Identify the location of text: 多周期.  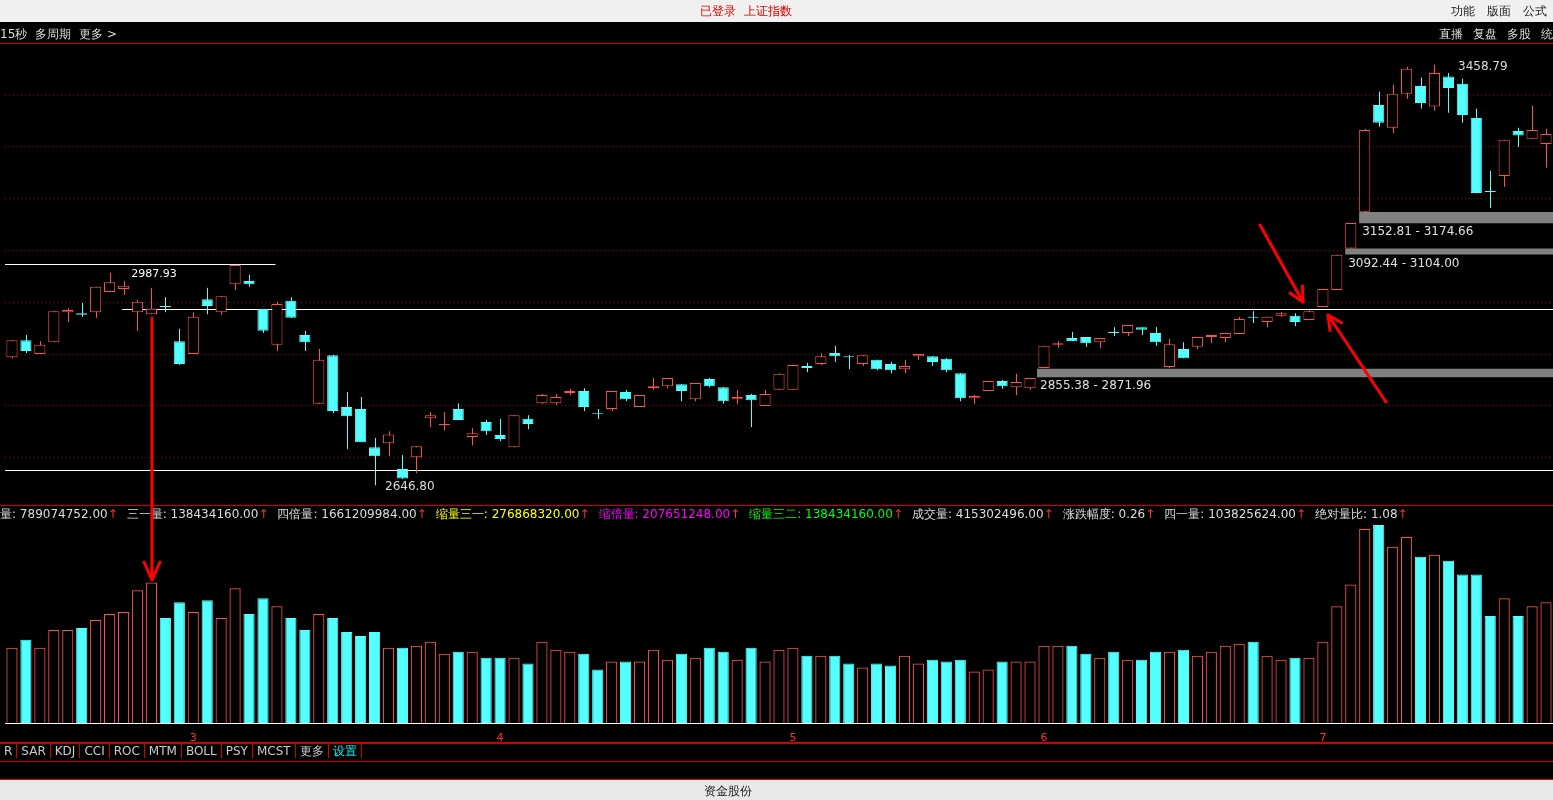
(53, 34).